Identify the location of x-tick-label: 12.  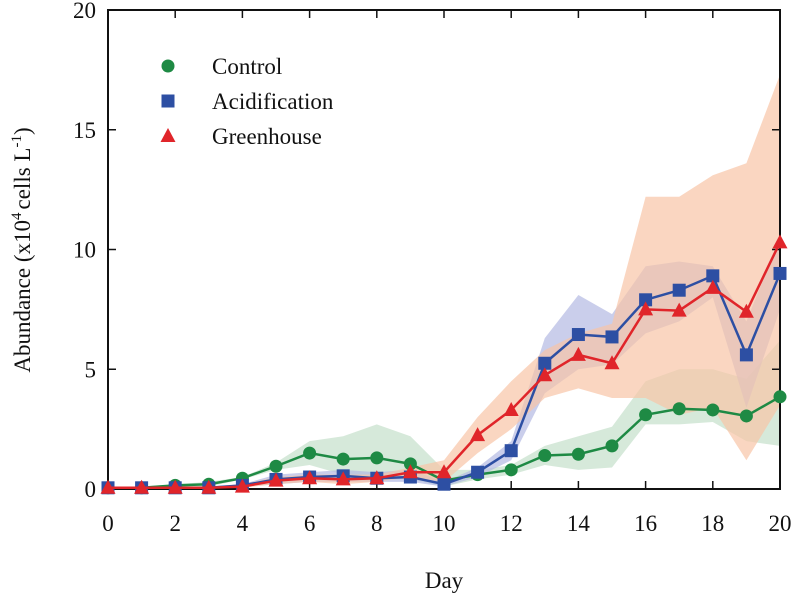
(511, 523).